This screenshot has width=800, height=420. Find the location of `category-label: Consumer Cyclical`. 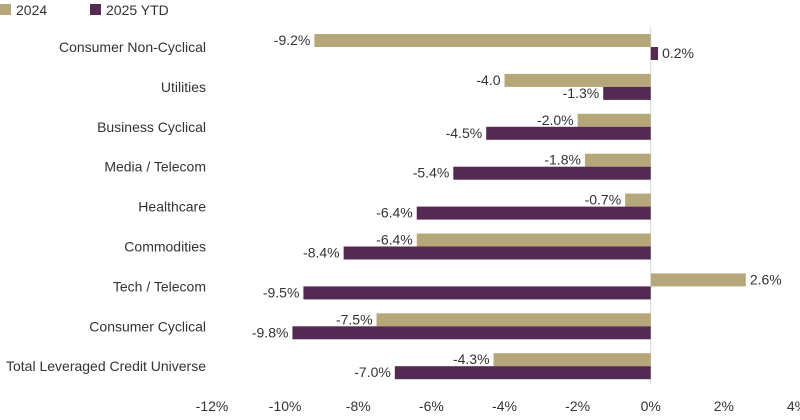

category-label: Consumer Cyclical is located at coordinates (147, 326).